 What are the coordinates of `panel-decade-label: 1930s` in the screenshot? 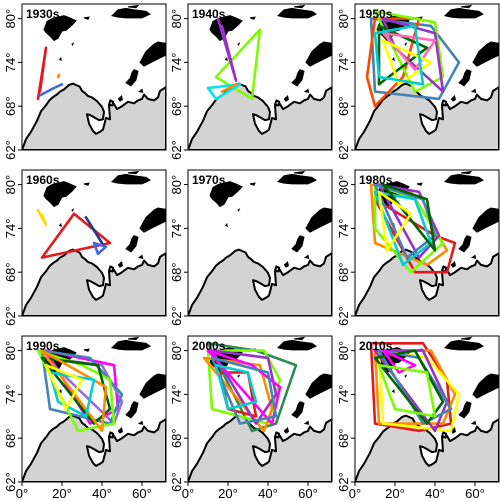 It's located at (43, 14).